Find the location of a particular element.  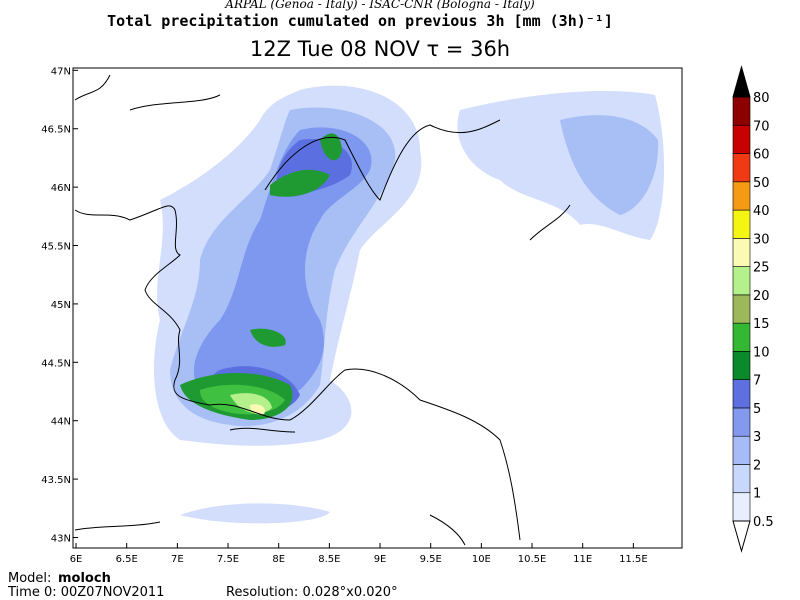

time: Time 0: 00Z07NOV2011 is located at coordinates (85, 592).